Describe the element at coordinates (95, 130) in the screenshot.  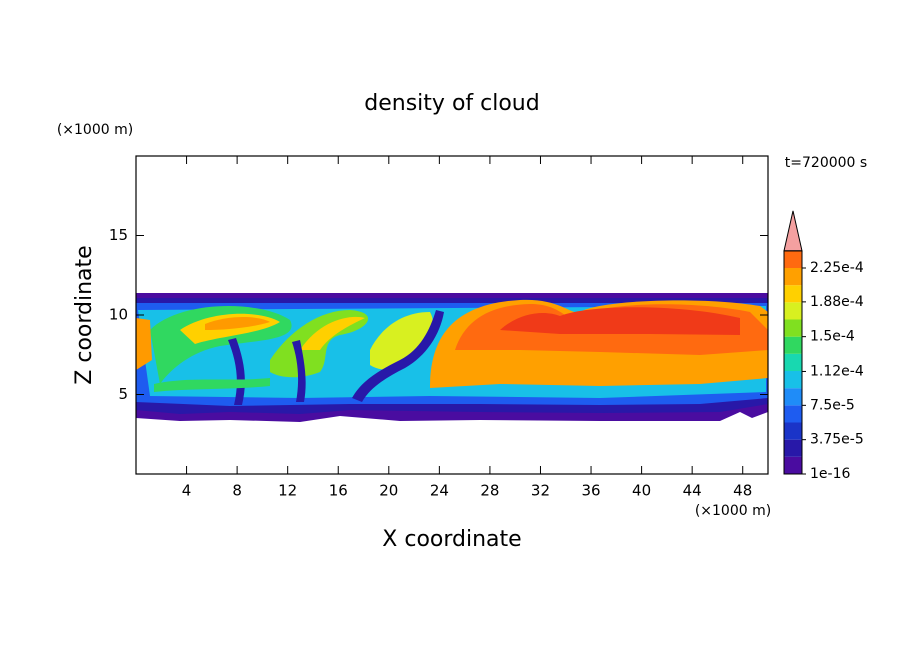
I see `y-unit: (×1000 m)` at that location.